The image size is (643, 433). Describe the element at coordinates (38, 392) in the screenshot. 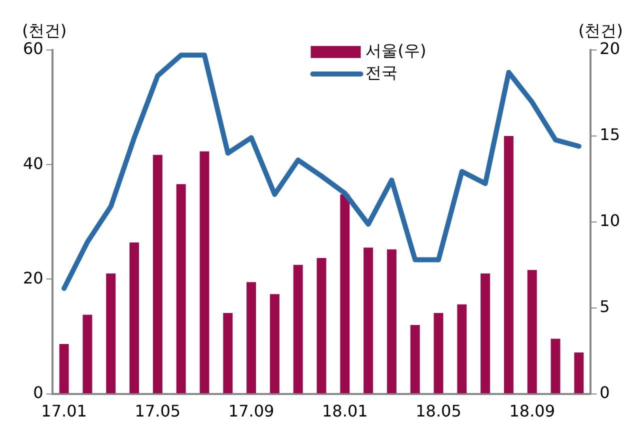

I see `y-tick-label: 0` at that location.